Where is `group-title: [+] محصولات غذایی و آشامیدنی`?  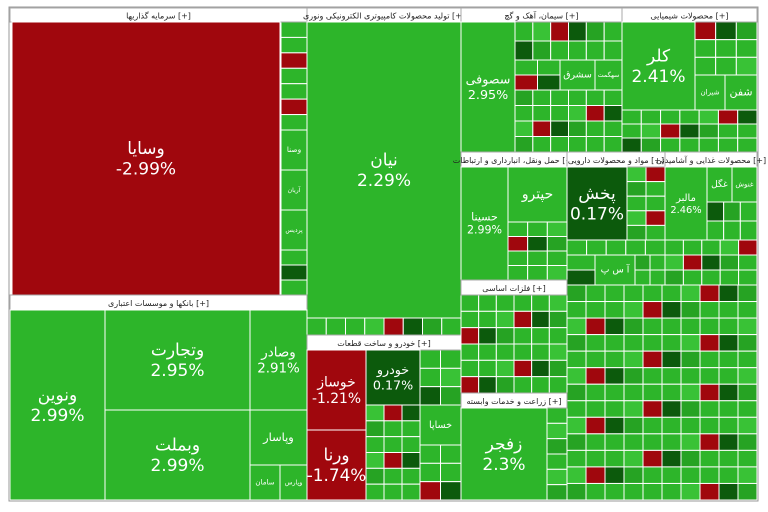
group-title: [+] محصولات غذایی و آشامیدنی is located at coordinates (711, 160).